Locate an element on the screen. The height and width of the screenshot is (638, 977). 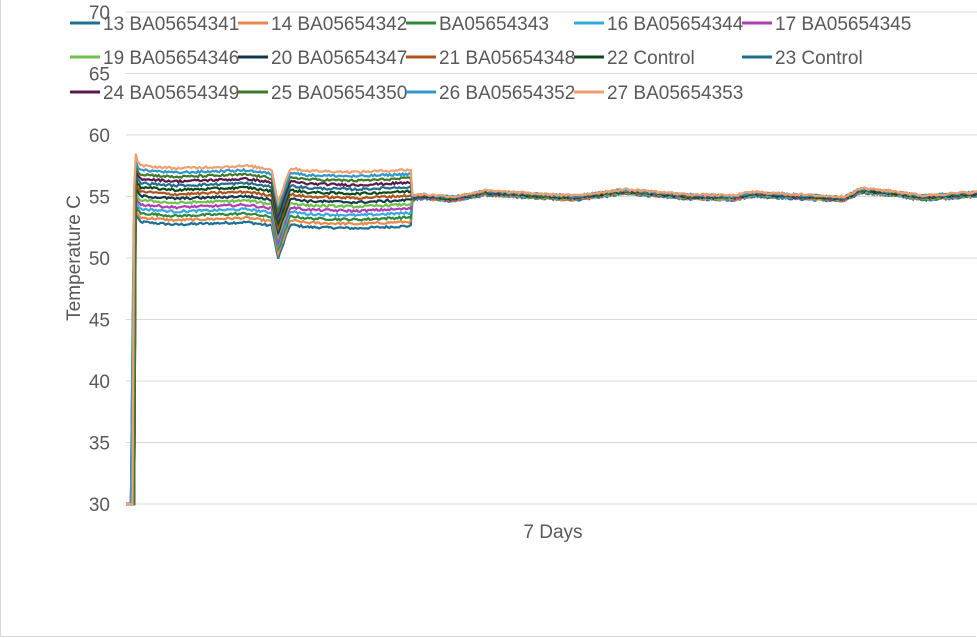
legend-label: 14 BA05654342 is located at coordinates (339, 24).